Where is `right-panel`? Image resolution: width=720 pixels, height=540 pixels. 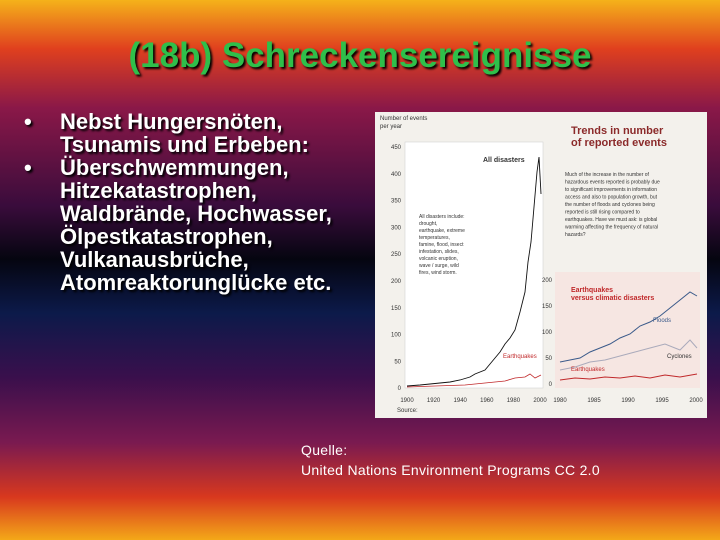
right-panel is located at coordinates (627, 330).